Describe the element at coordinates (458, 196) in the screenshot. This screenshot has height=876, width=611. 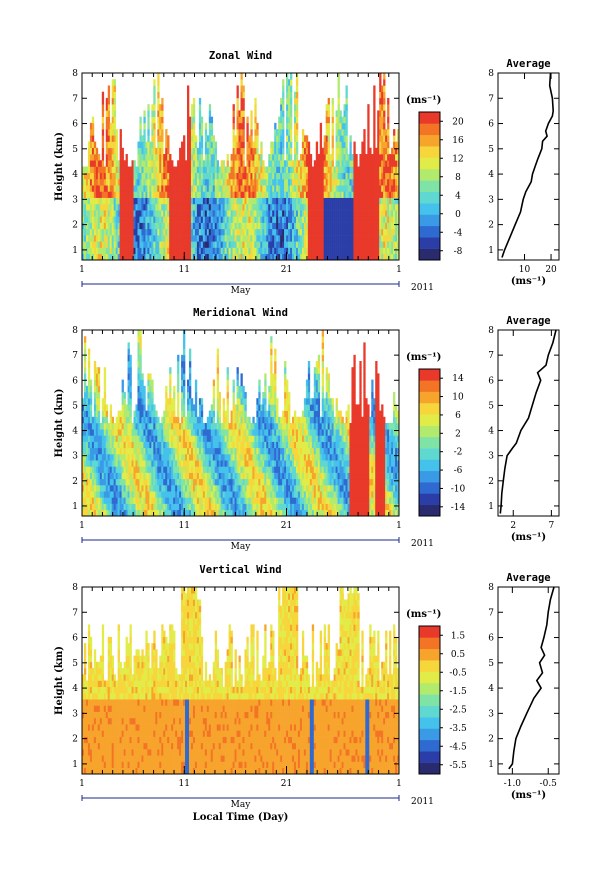
I see `colorbar-tick-label: 4` at that location.